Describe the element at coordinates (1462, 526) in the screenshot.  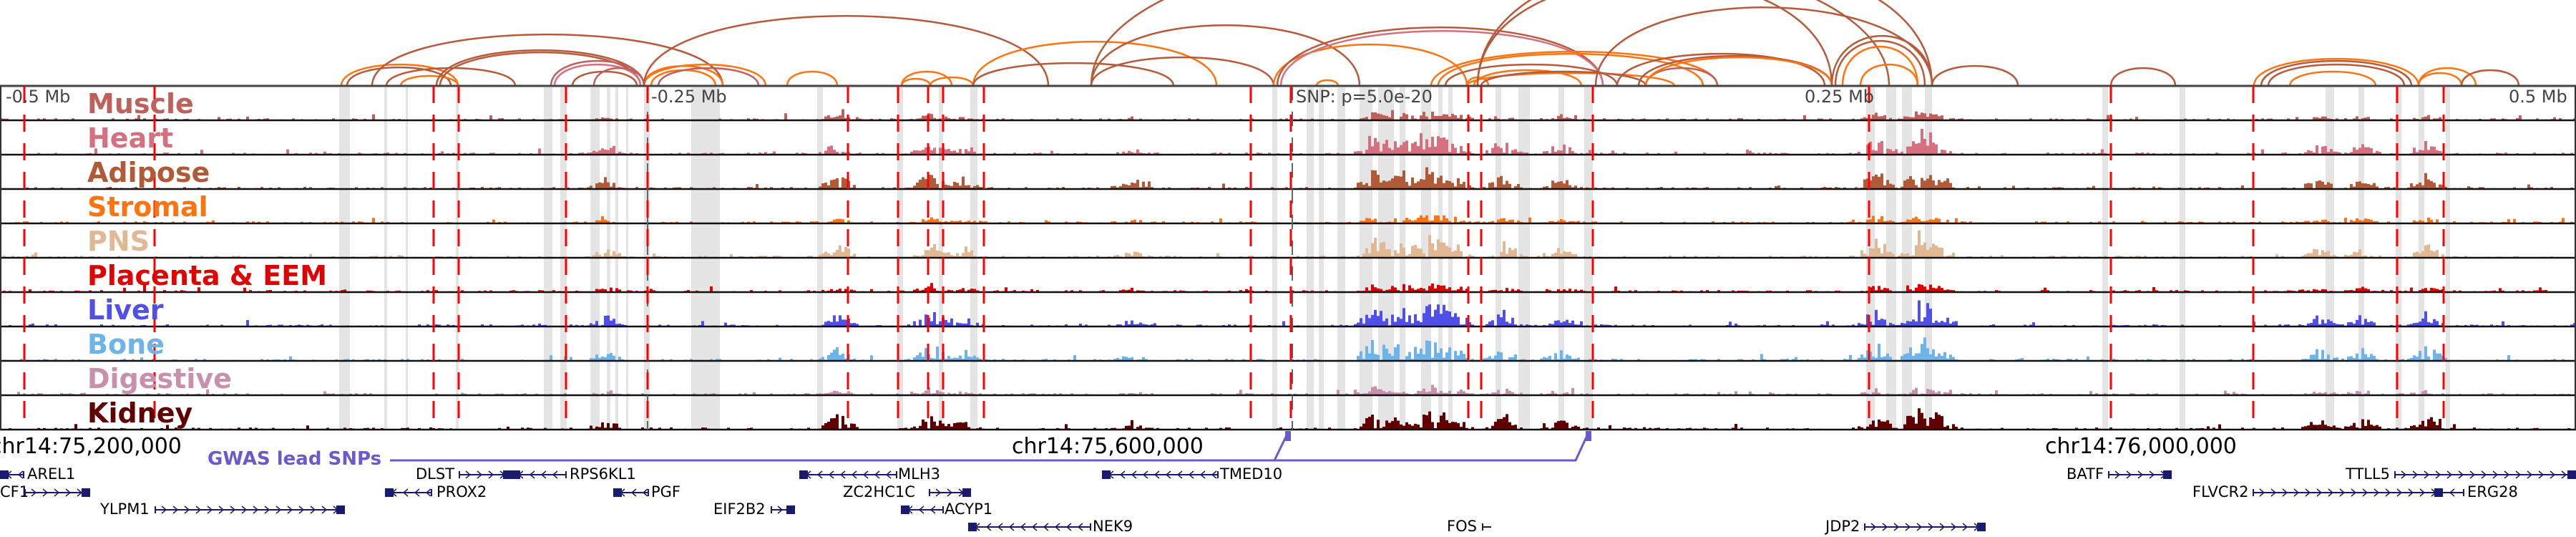
I see `gene-label-fos: FOS` at that location.